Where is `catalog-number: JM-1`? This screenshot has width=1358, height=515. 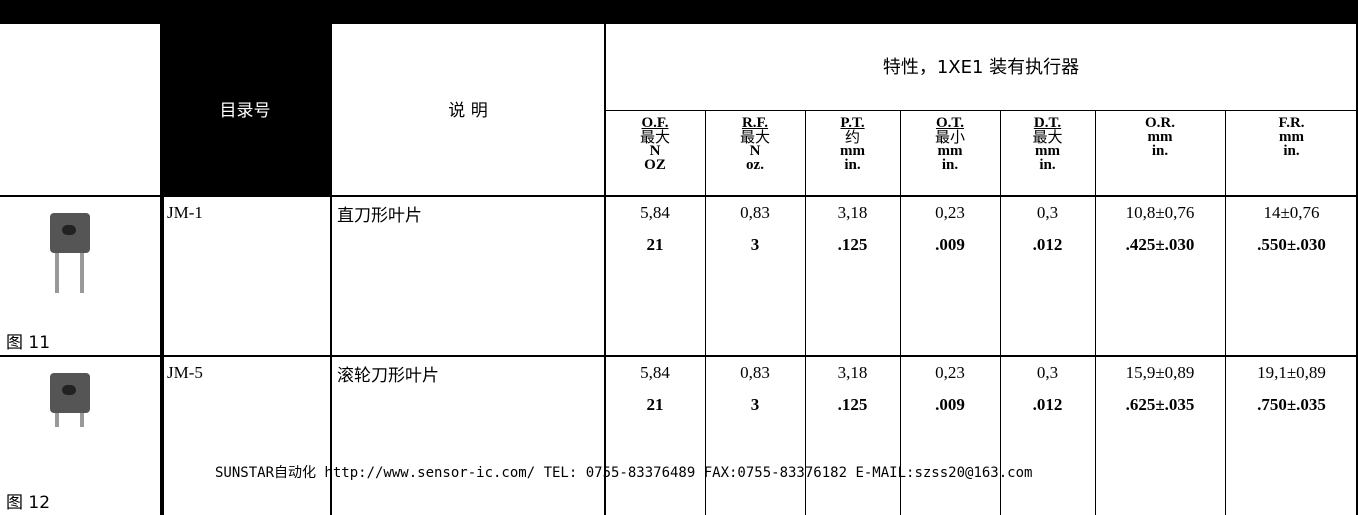
catalog-number: JM-1 is located at coordinates (185, 212).